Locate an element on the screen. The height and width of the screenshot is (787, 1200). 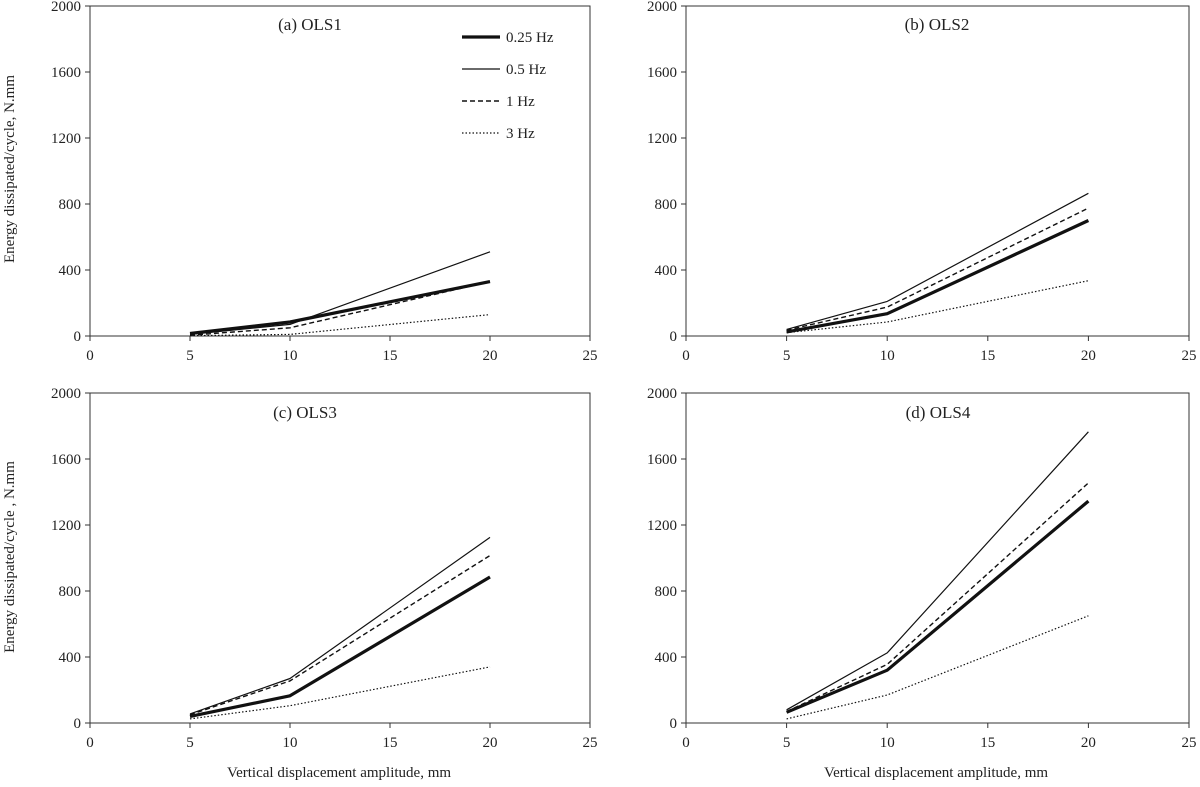
panel-title: (d) OLS4 is located at coordinates (938, 412).